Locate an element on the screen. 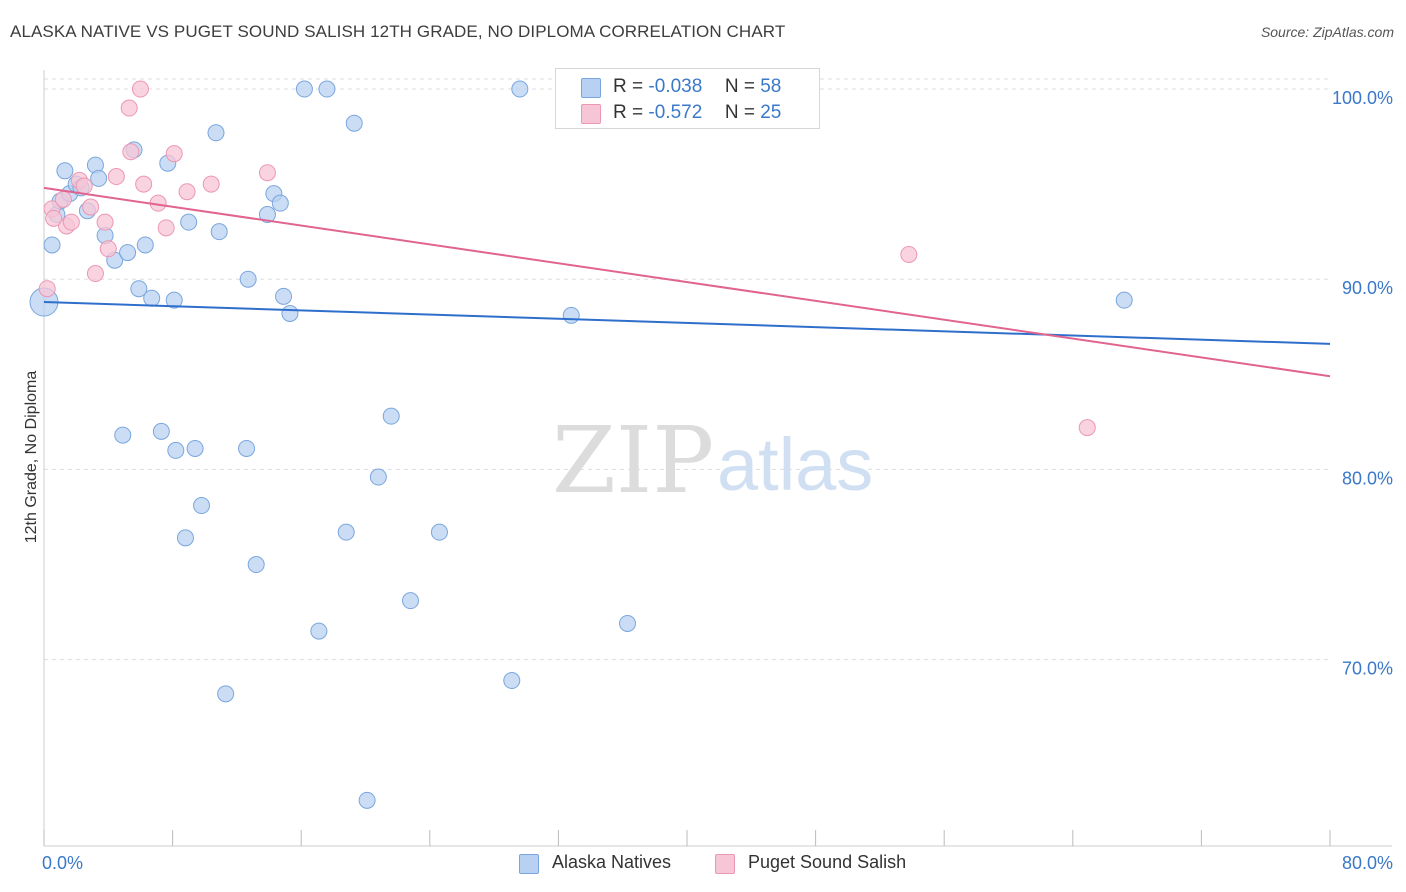 This screenshot has width=1406, height=892. bottom-legend-swatch-pink is located at coordinates (725, 864).